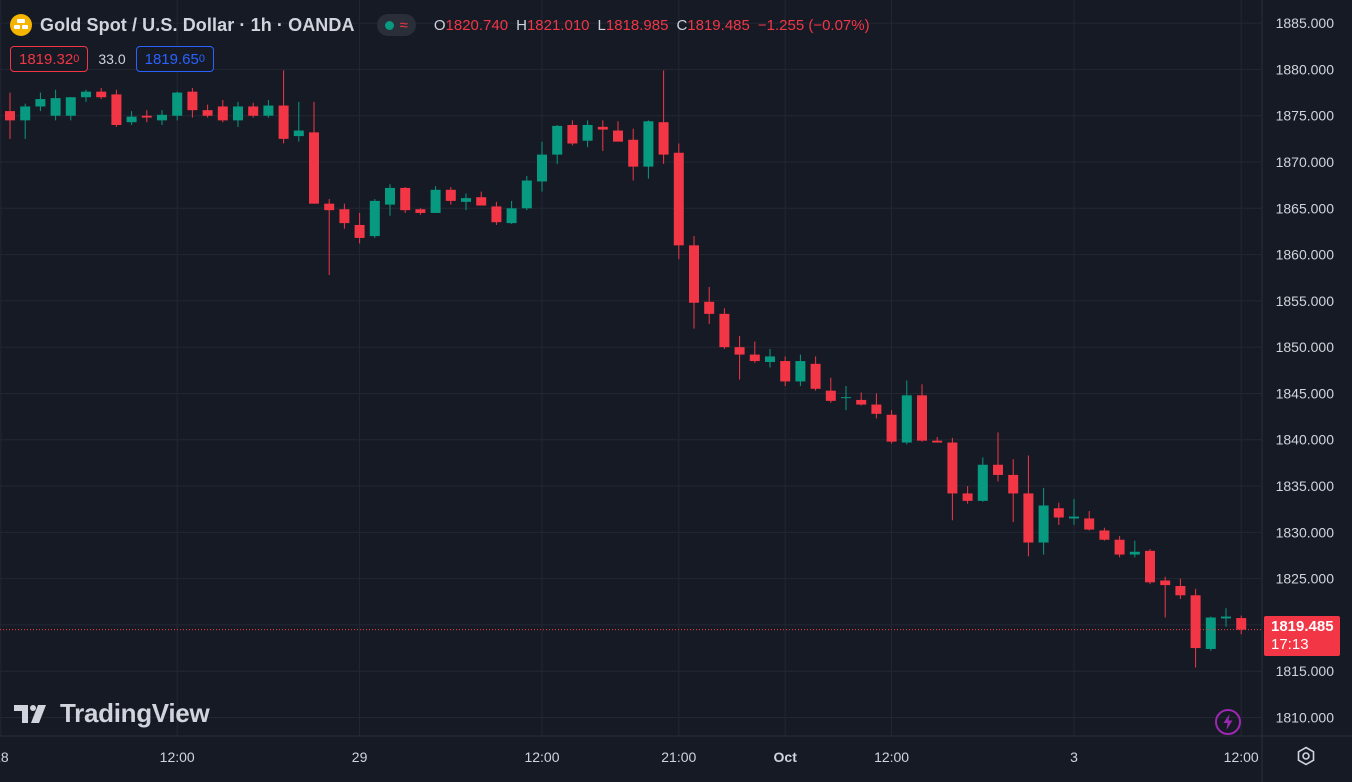 The height and width of the screenshot is (782, 1352). What do you see at coordinates (1305, 208) in the screenshot?
I see `y-tick-label: 1865.000` at bounding box center [1305, 208].